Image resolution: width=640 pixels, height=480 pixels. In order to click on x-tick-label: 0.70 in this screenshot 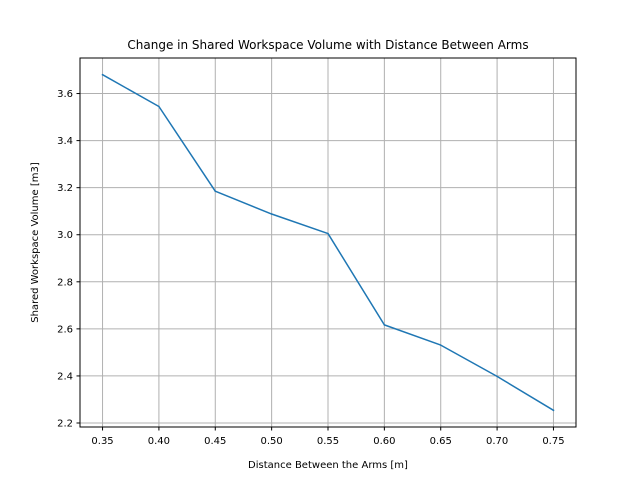, I will do `click(497, 441)`.